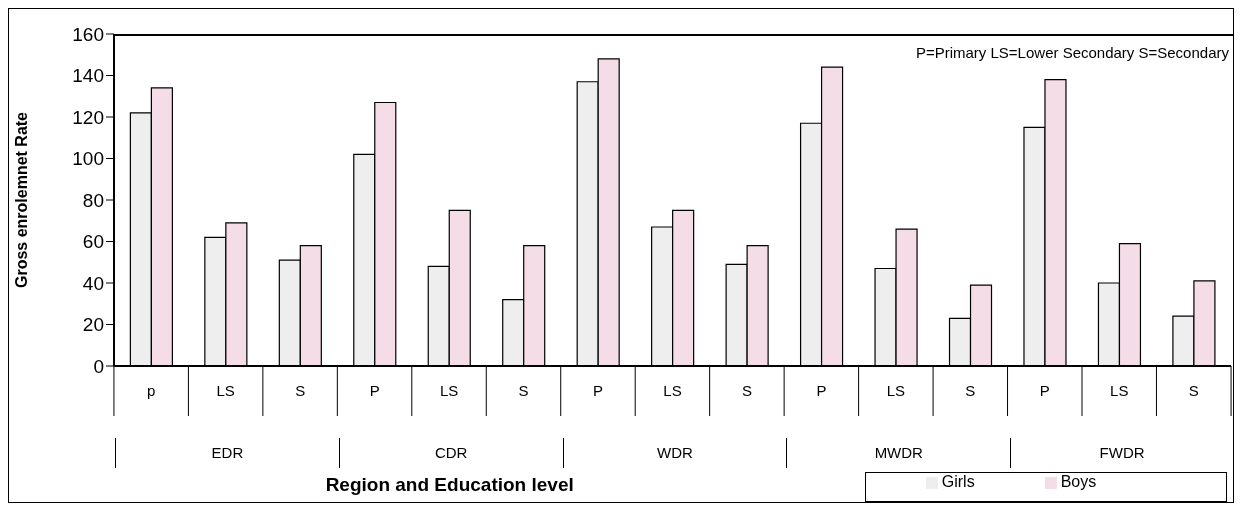 The width and height of the screenshot is (1242, 511). What do you see at coordinates (450, 453) in the screenshot?
I see `text: CDR` at bounding box center [450, 453].